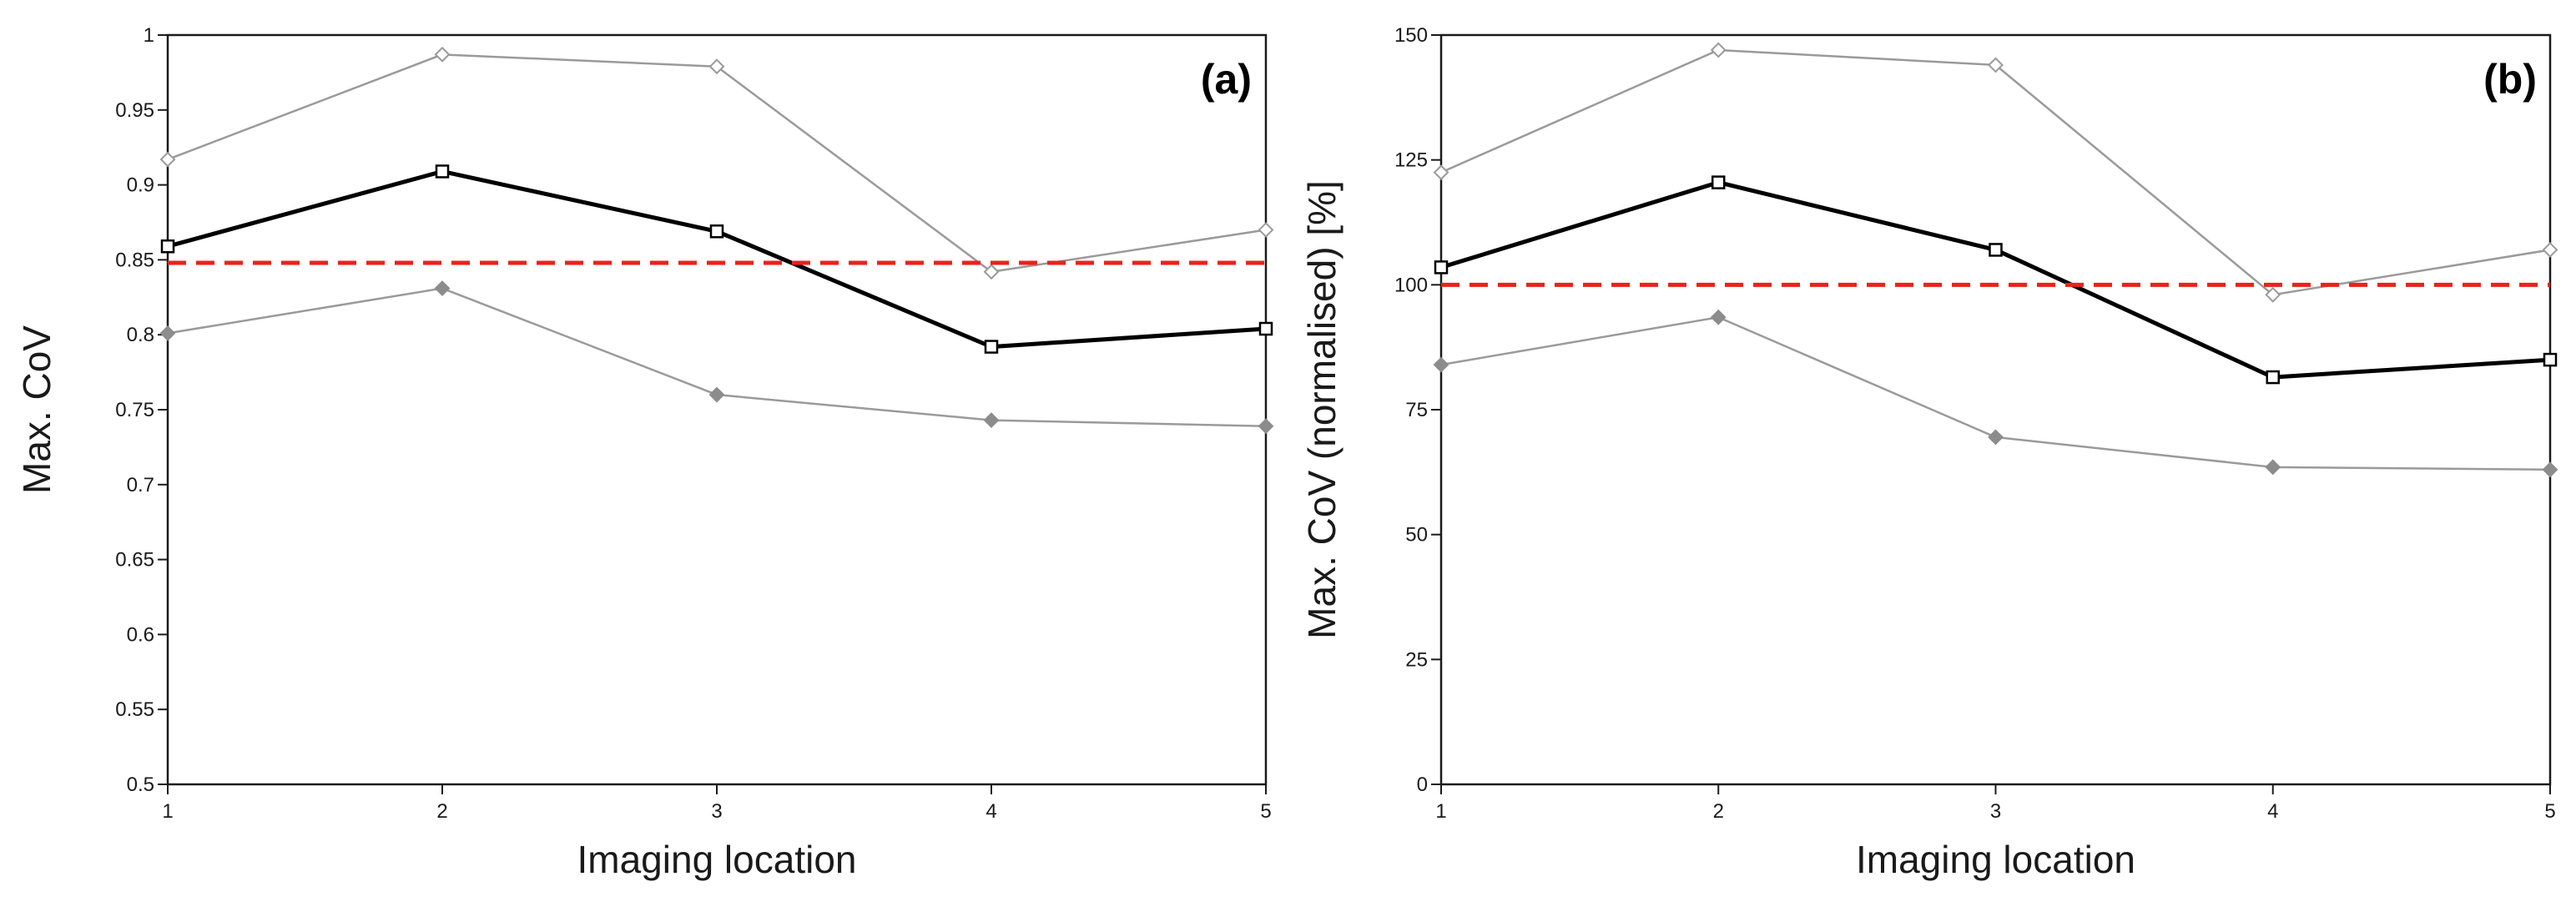 This screenshot has width=2576, height=907. I want to click on panel-label: (a), so click(1226, 79).